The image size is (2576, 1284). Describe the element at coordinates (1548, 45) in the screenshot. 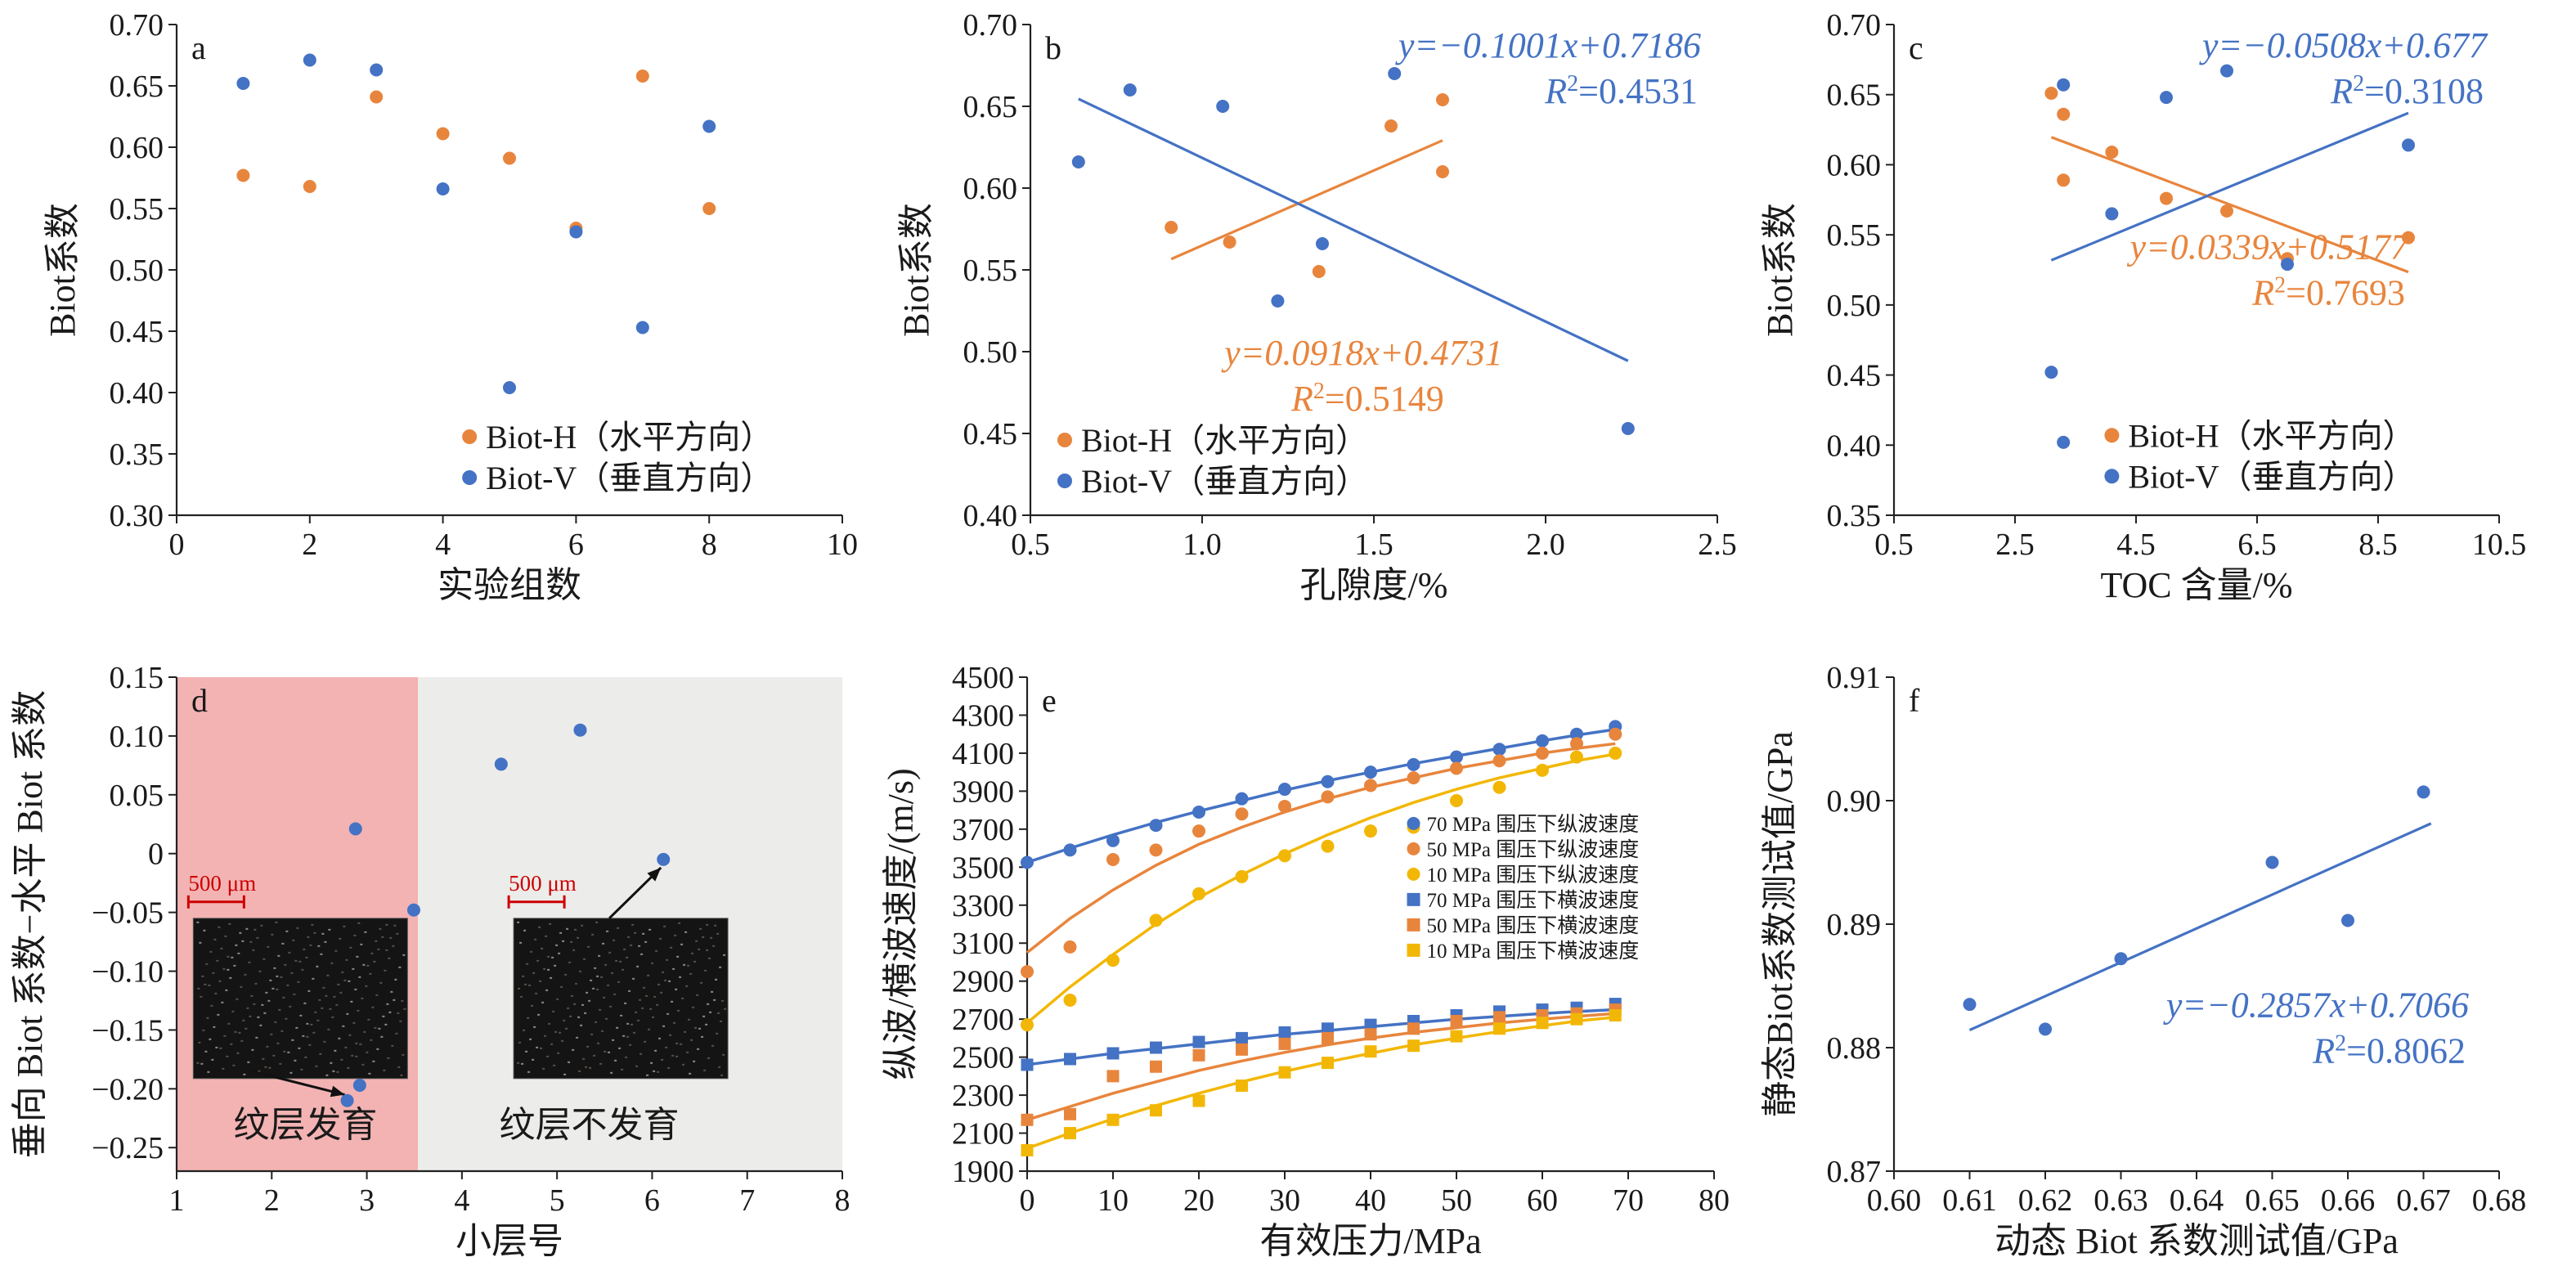

I see `fit-equation: y=−0.1001x+0.7186` at that location.